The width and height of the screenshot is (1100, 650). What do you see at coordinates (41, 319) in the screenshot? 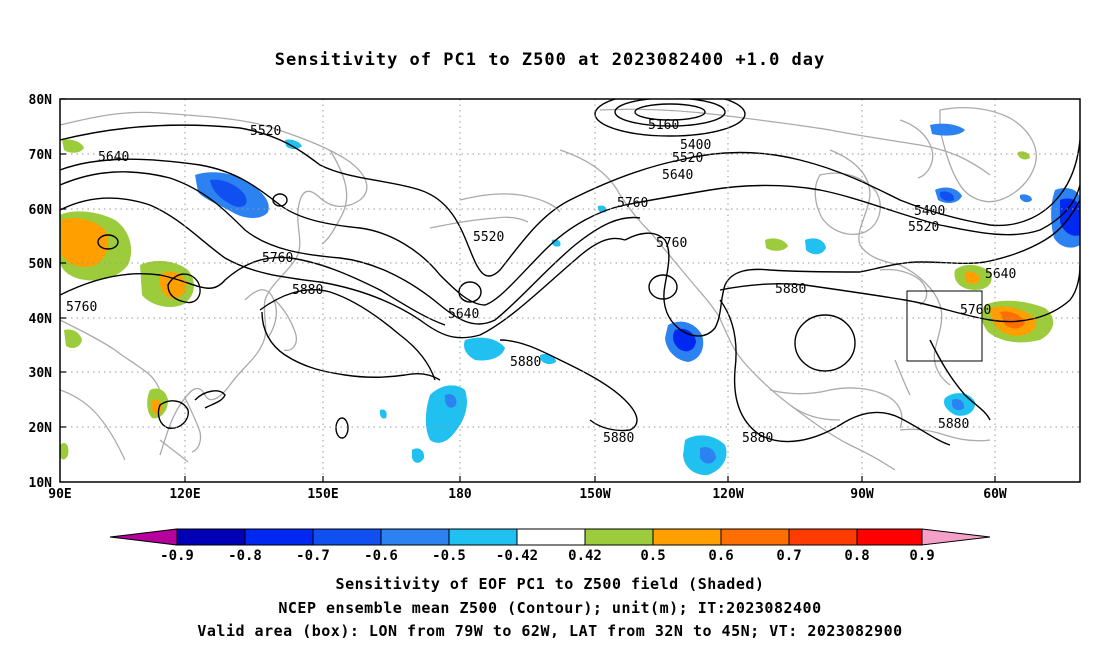
I see `lat-label: 40N` at bounding box center [41, 319].